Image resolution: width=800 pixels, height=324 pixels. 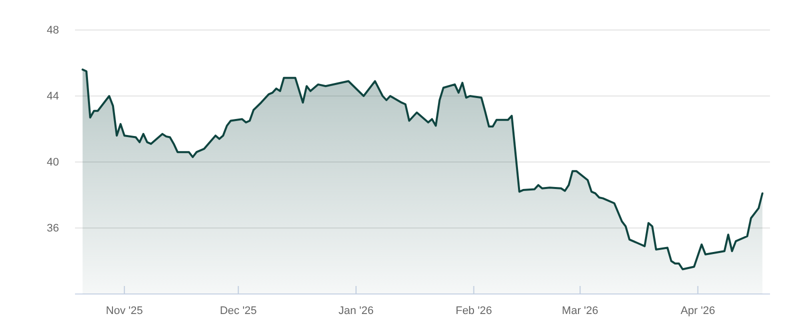 I want to click on x-tick-label: Mar '26, so click(x=580, y=310).